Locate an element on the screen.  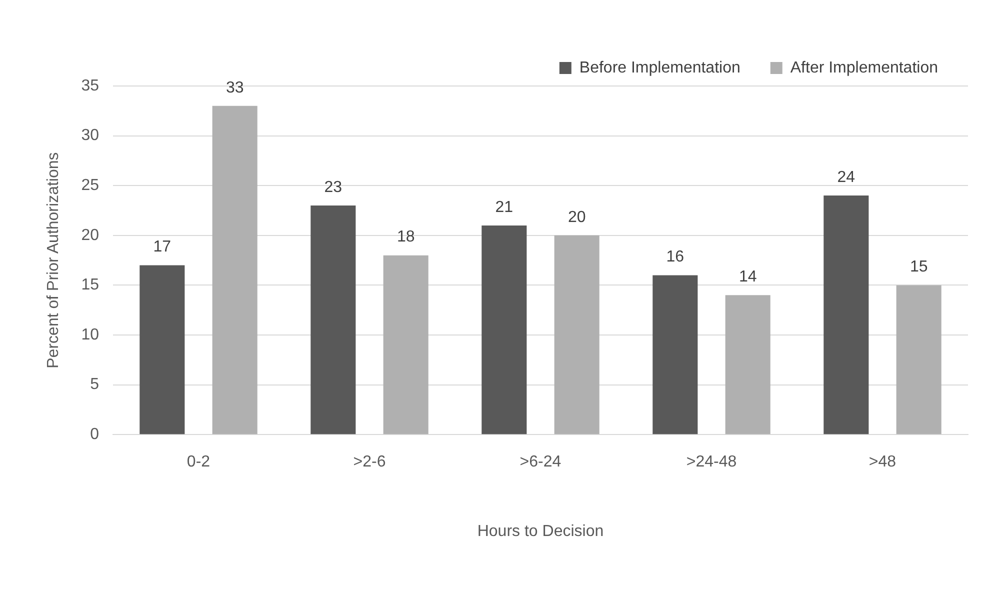
data-label: 15 is located at coordinates (919, 267).